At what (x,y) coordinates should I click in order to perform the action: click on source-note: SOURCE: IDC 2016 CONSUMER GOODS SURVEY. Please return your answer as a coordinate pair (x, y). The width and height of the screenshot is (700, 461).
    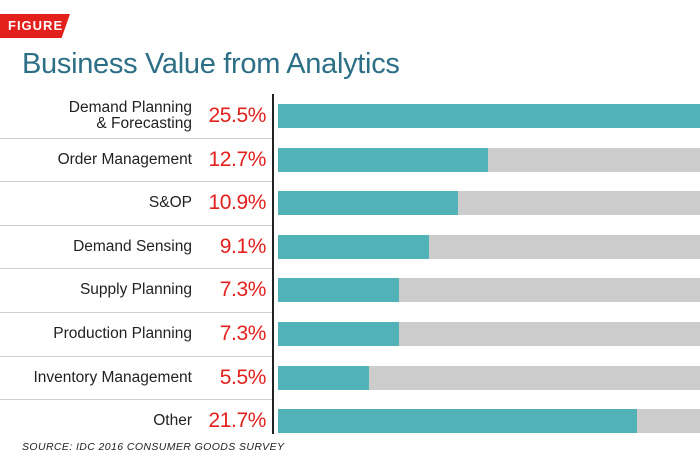
    Looking at the image, I should click on (153, 447).